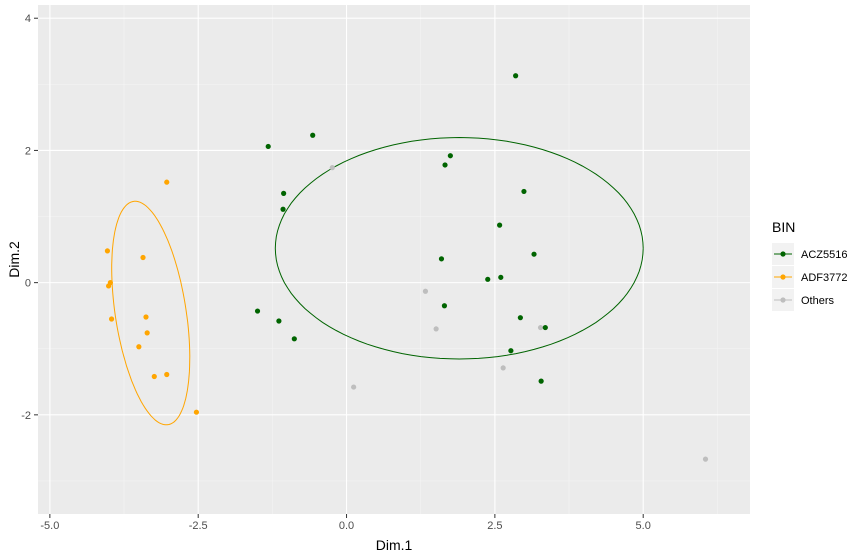 This screenshot has width=868, height=559. What do you see at coordinates (28, 284) in the screenshot?
I see `y-tick-label: 0` at bounding box center [28, 284].